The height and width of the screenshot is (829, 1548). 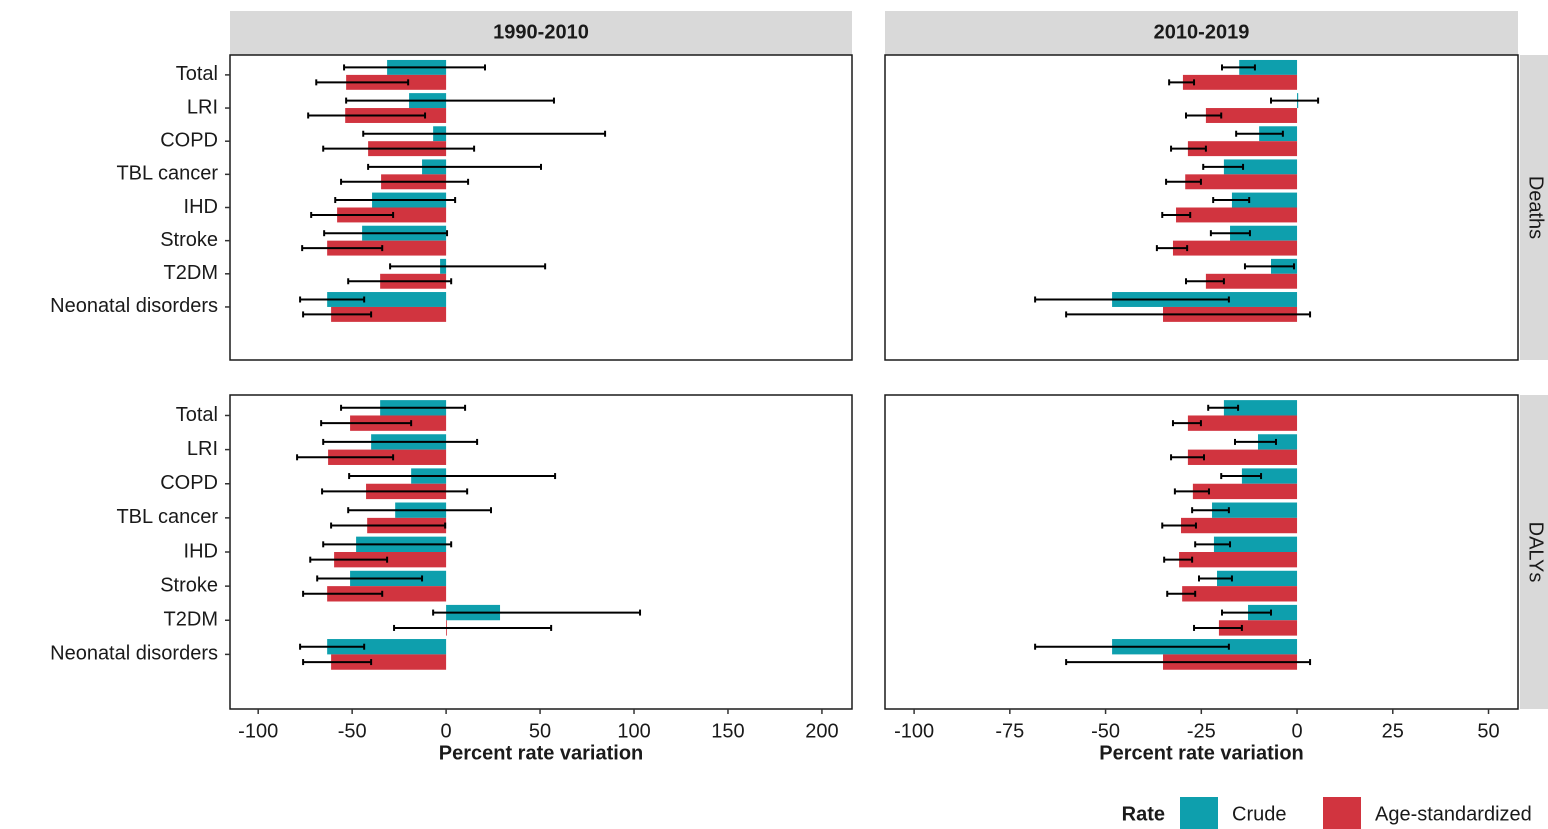 What do you see at coordinates (727, 731) in the screenshot?
I see `x-tick-label: 150` at bounding box center [727, 731].